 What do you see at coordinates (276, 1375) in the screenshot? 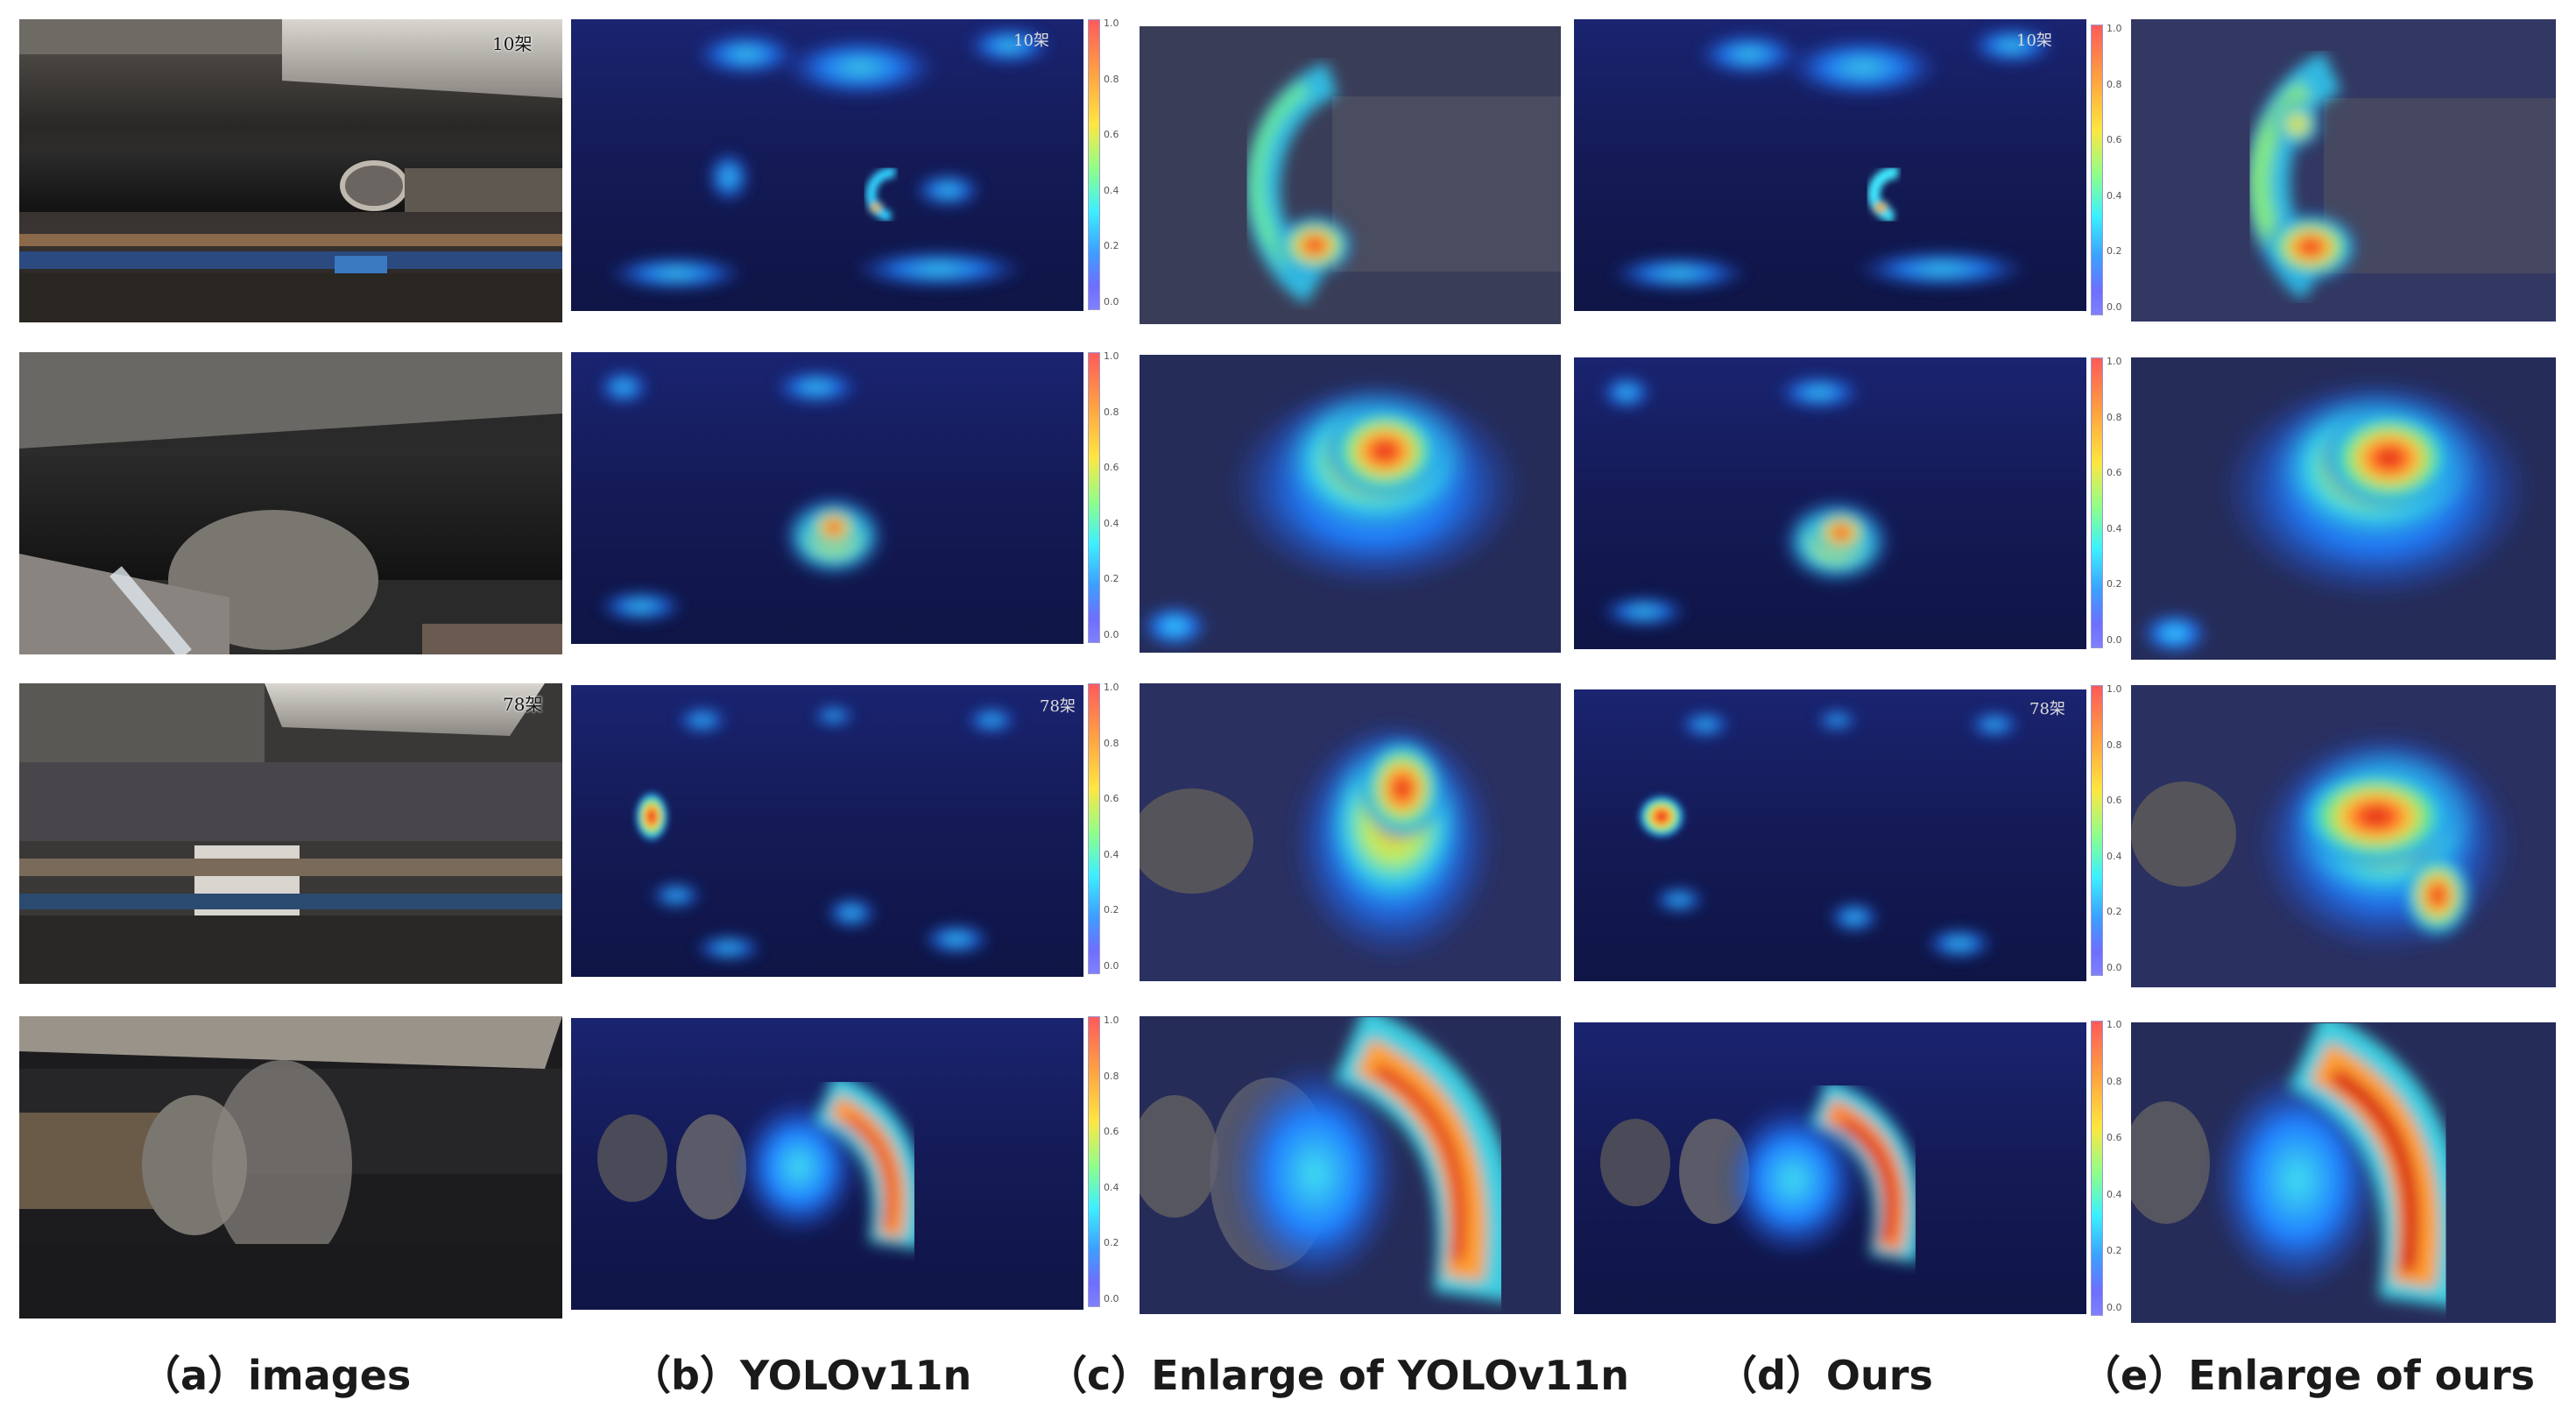
I see `caption-a-images: （a）images` at bounding box center [276, 1375].